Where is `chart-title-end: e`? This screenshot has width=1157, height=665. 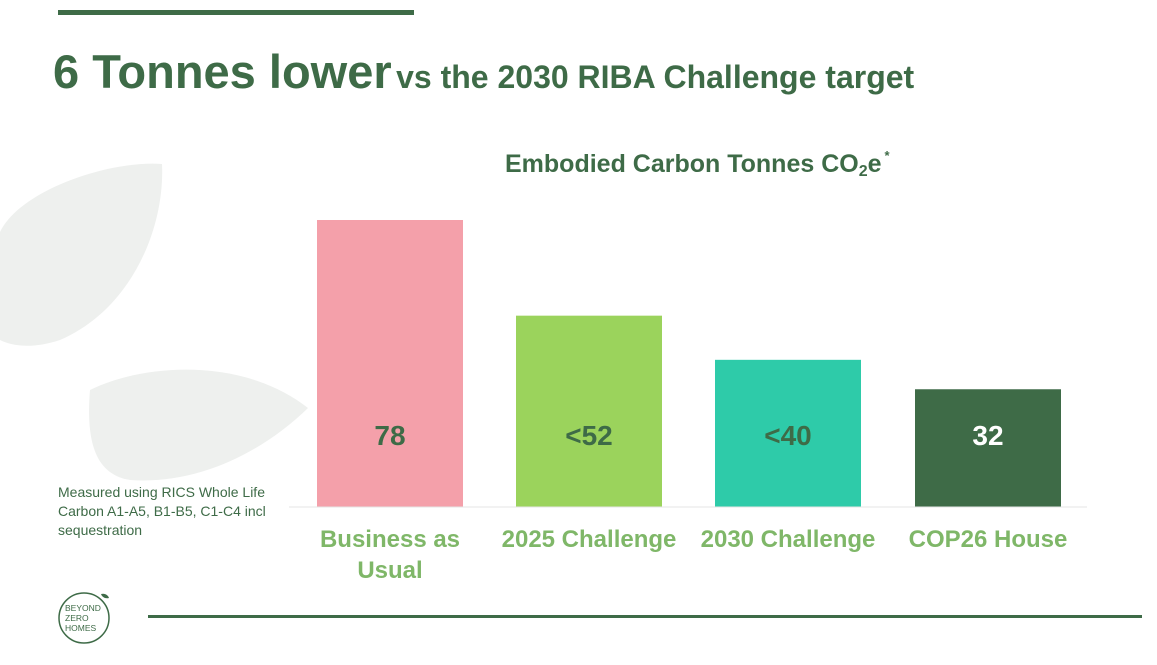
chart-title-end: e is located at coordinates (874, 164).